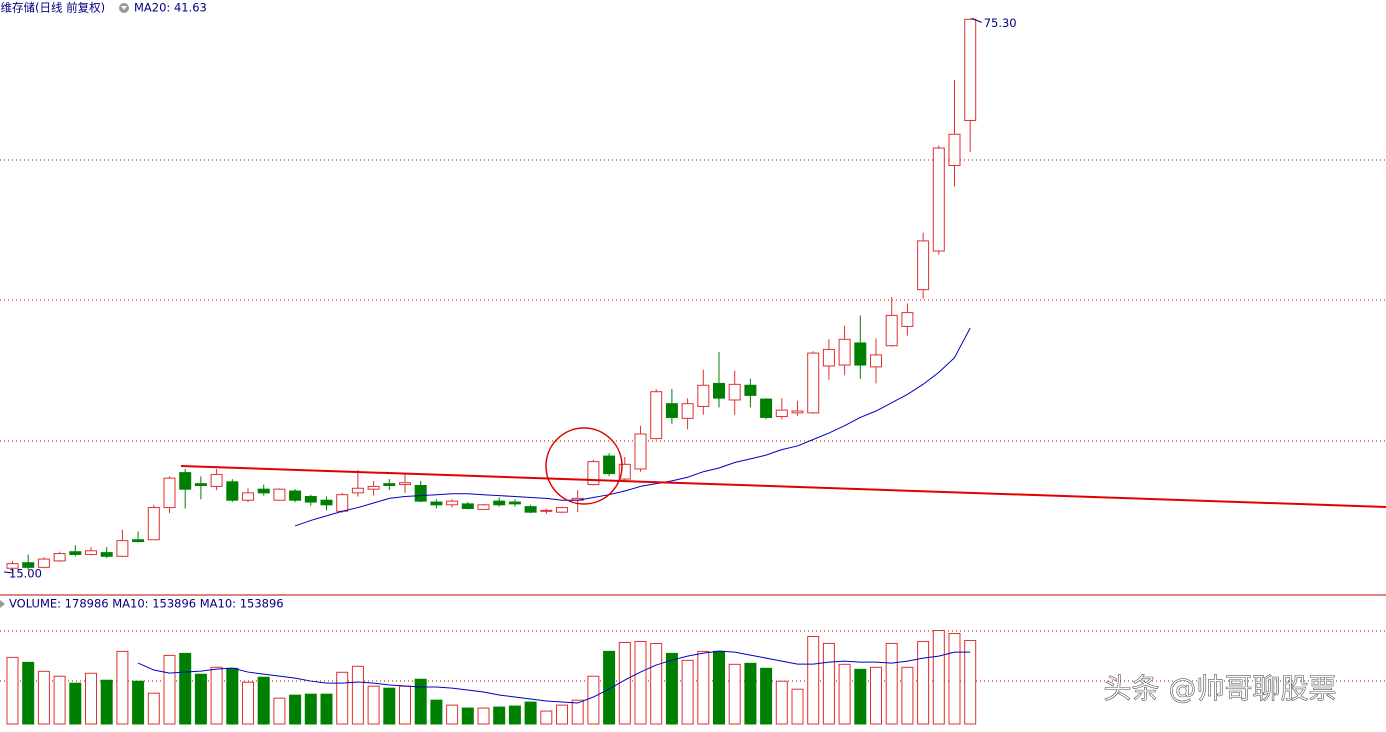 The height and width of the screenshot is (732, 1386). Describe the element at coordinates (554, 677) in the screenshot. I see `volume-ma10-line` at that location.